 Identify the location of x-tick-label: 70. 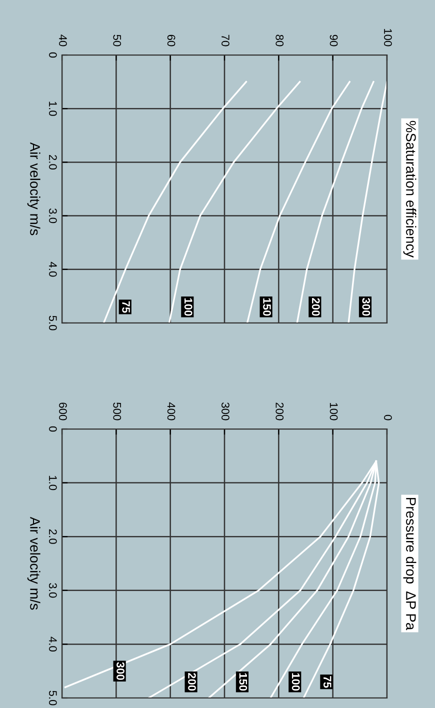
(226, 40).